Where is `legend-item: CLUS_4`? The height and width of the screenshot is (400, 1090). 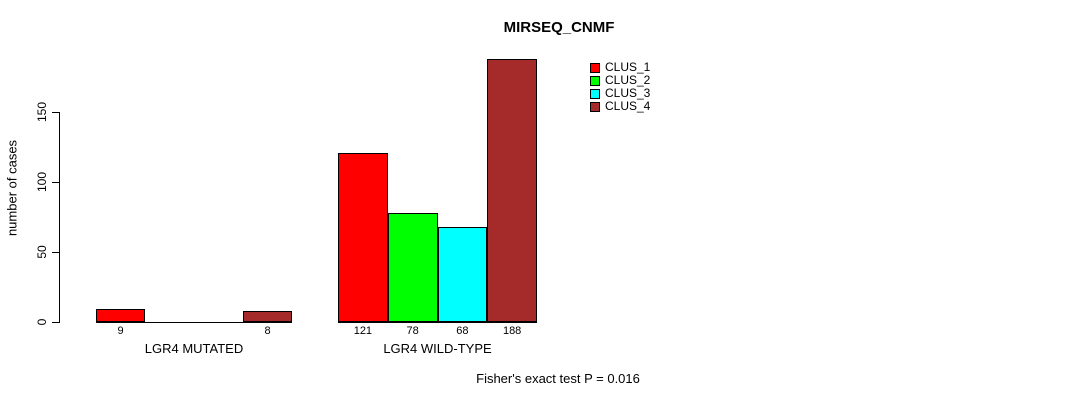
legend-item: CLUS_4 is located at coordinates (620, 106).